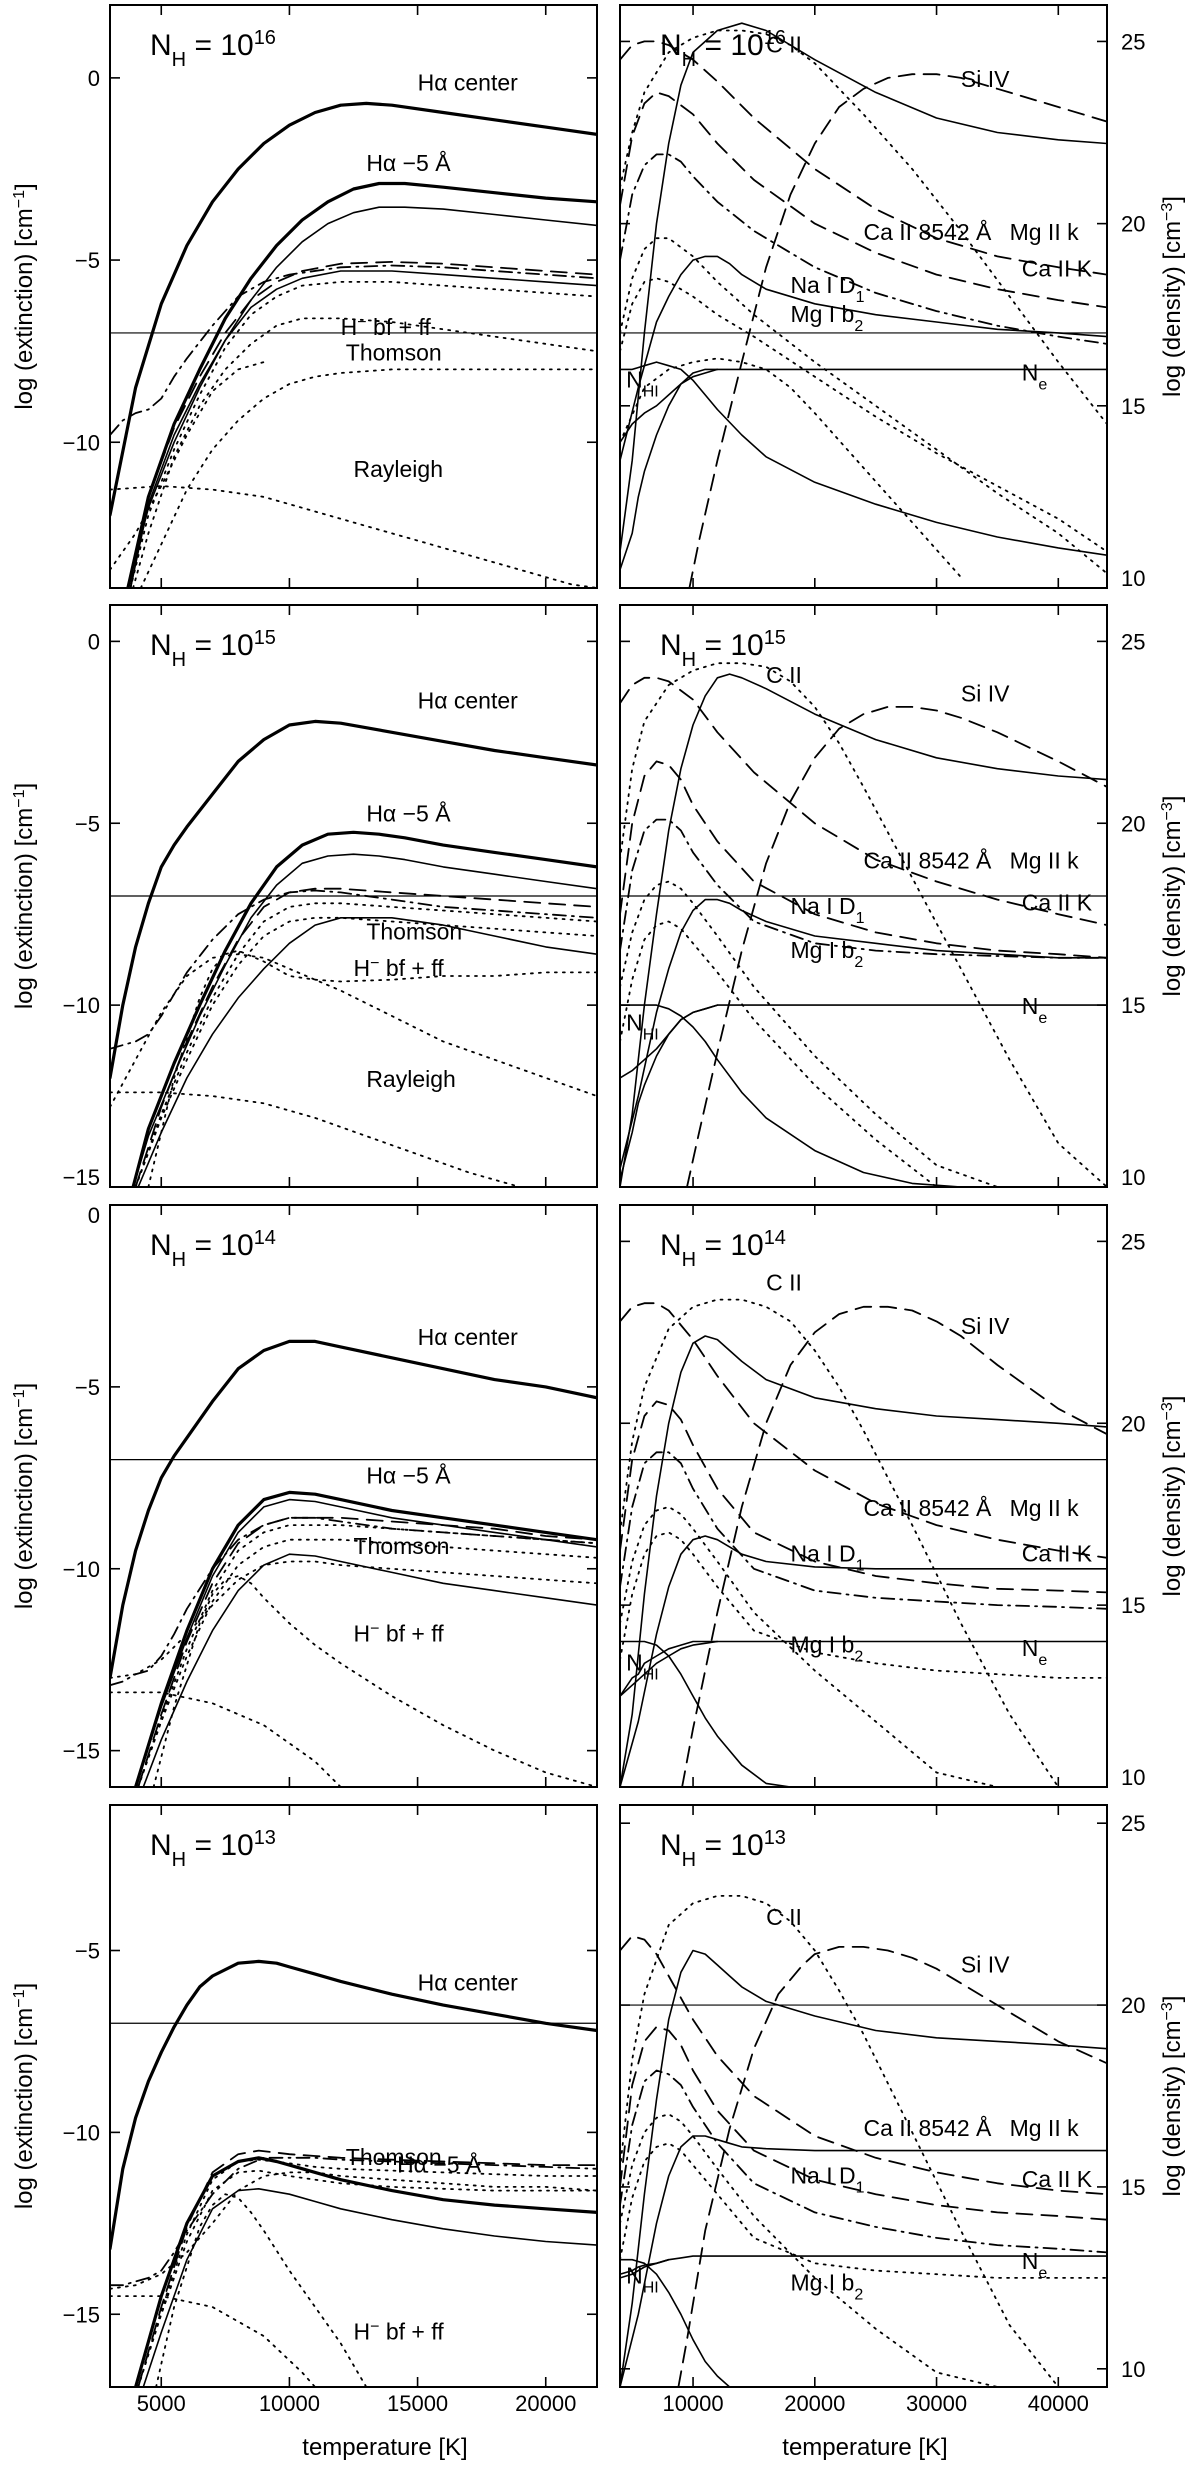 The height and width of the screenshot is (2465, 1200). I want to click on y-axis-label-right: log (density) [cm−3], so click(1173, 896).